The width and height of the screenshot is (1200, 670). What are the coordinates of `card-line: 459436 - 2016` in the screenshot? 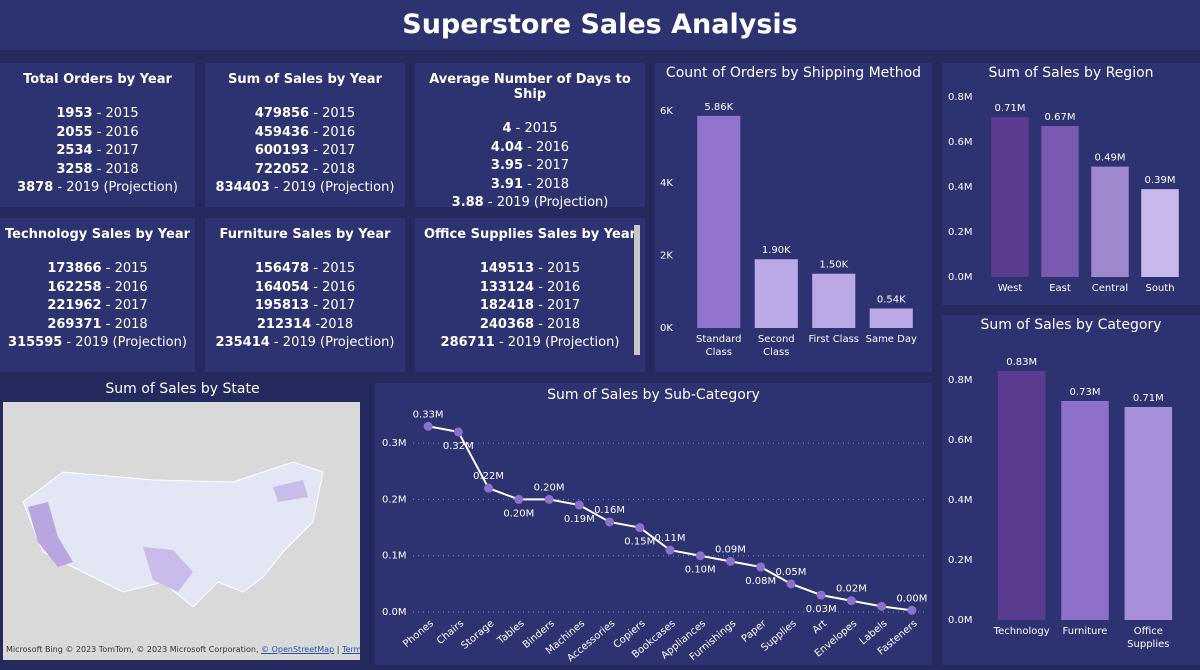 It's located at (305, 133).